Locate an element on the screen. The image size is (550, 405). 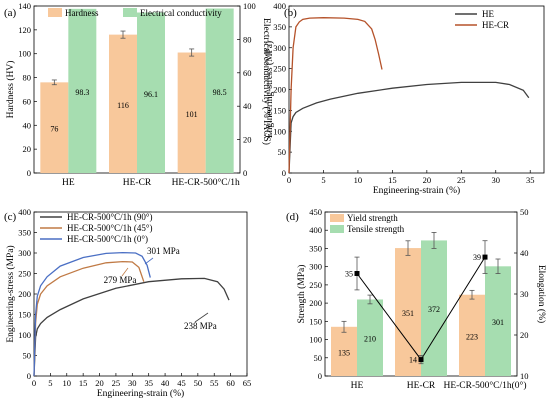
bar-value-label: 96.1 is located at coordinates (151, 94).